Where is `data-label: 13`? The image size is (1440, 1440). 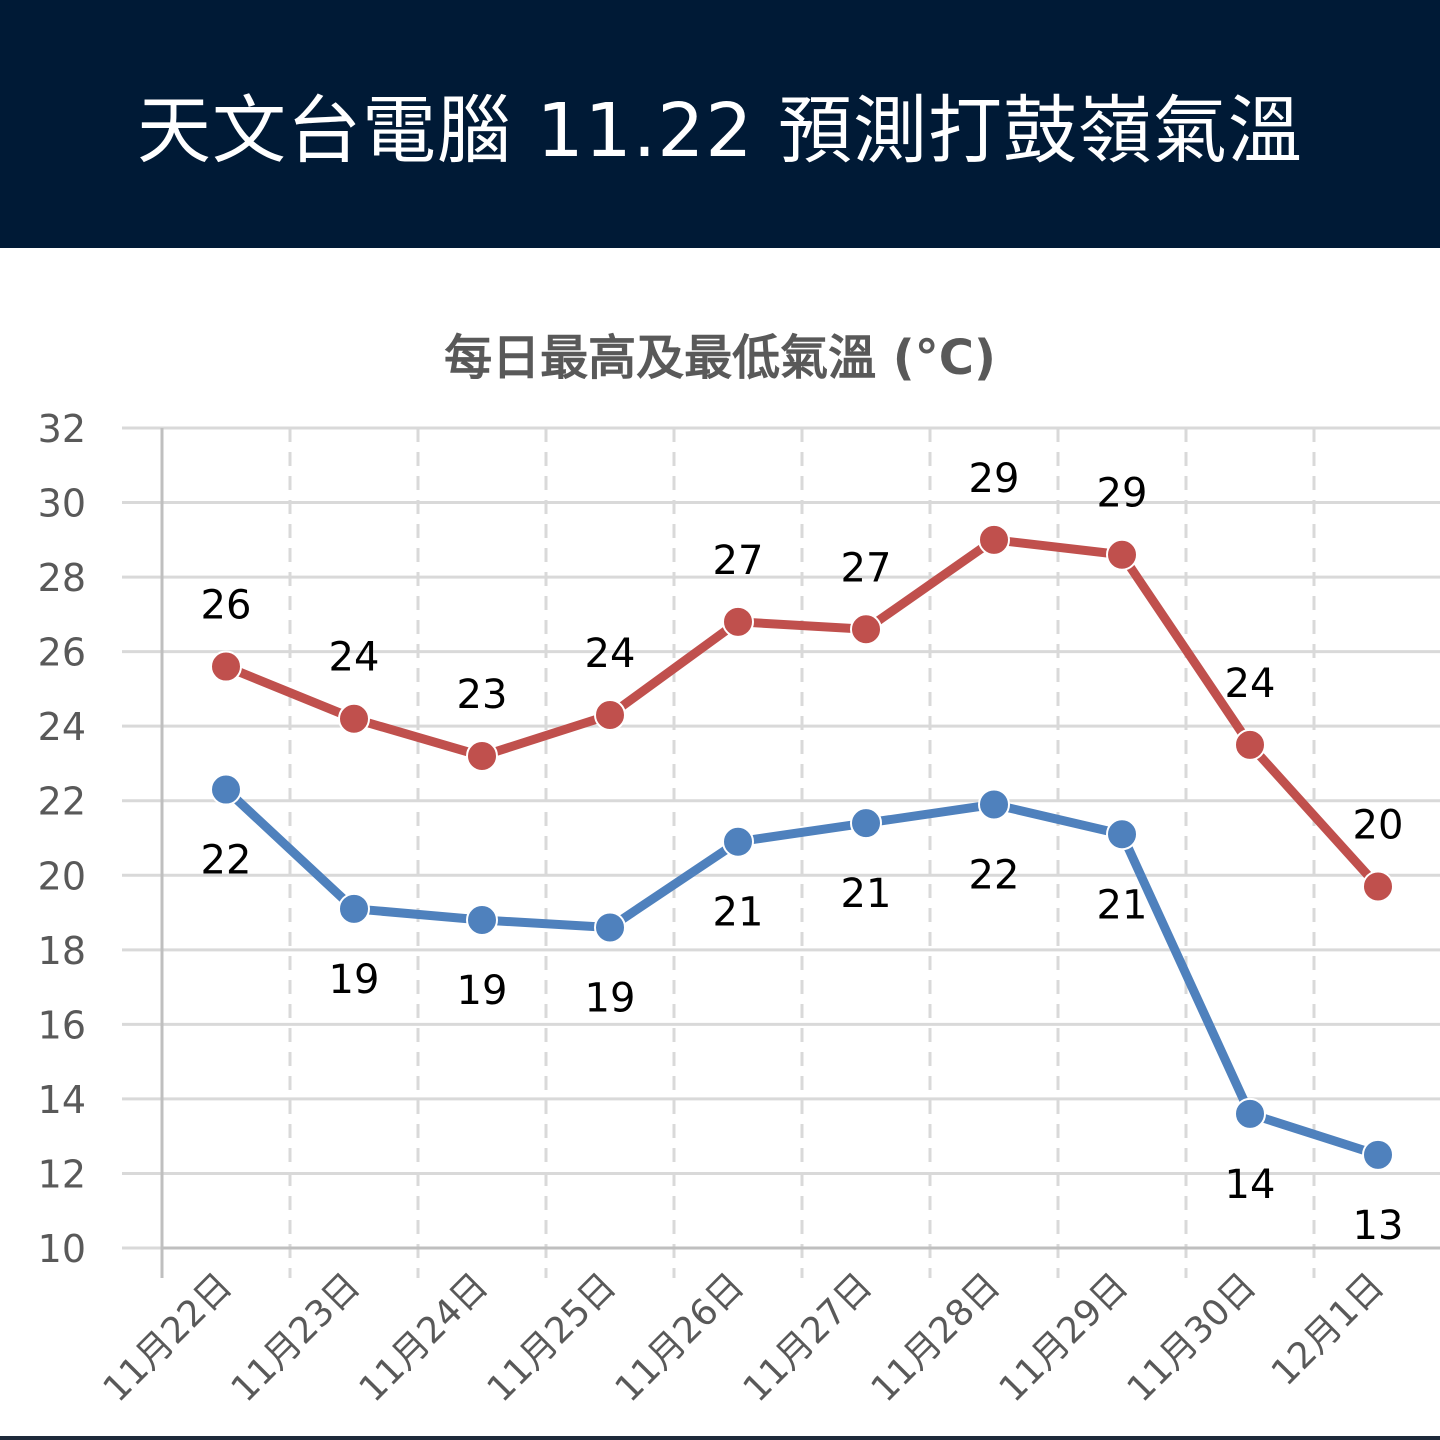
data-label: 13 is located at coordinates (1378, 1226).